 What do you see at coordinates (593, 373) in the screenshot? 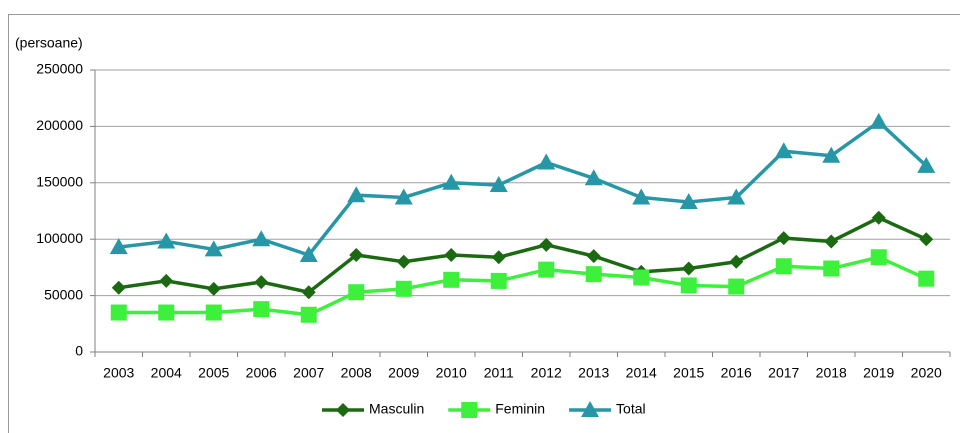
I see `x-tick-label: 2013` at bounding box center [593, 373].